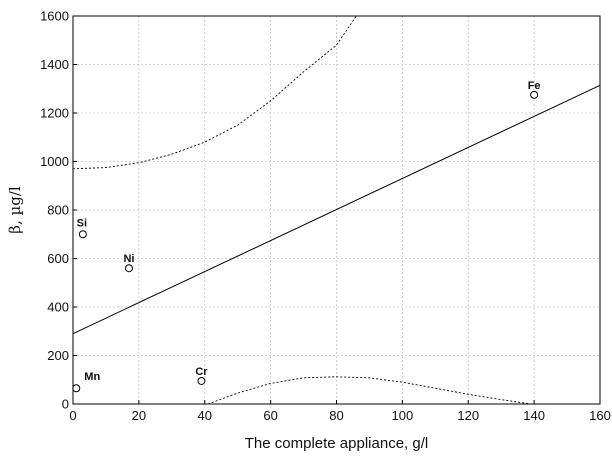 This screenshot has height=459, width=612. What do you see at coordinates (201, 380) in the screenshot?
I see `point-cr` at bounding box center [201, 380].